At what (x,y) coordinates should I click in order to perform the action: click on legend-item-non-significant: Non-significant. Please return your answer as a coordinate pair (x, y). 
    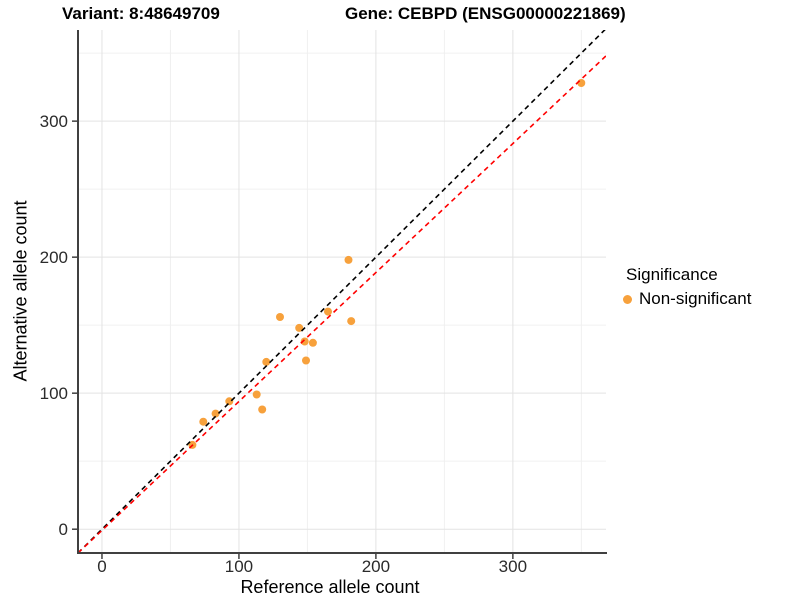
    Looking at the image, I should click on (685, 299).